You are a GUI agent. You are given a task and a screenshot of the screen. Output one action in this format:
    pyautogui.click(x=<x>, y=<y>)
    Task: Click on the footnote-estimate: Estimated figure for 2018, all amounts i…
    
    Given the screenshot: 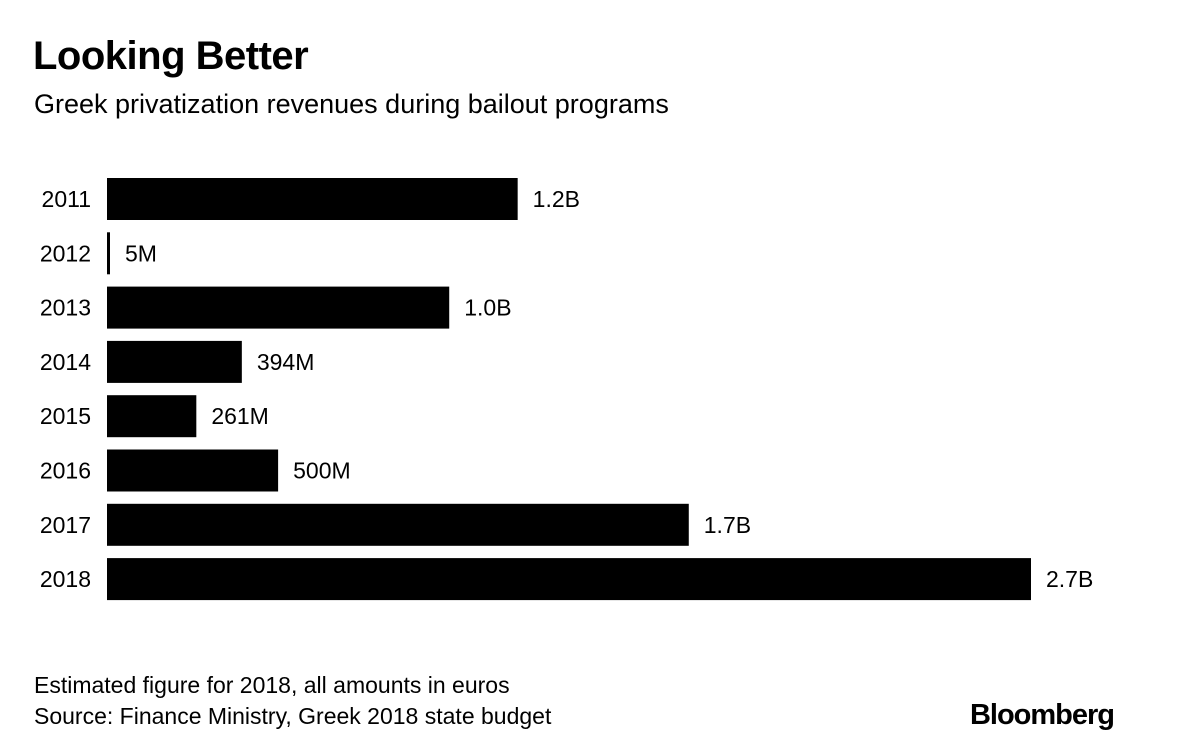 What is the action you would take?
    pyautogui.click(x=272, y=685)
    